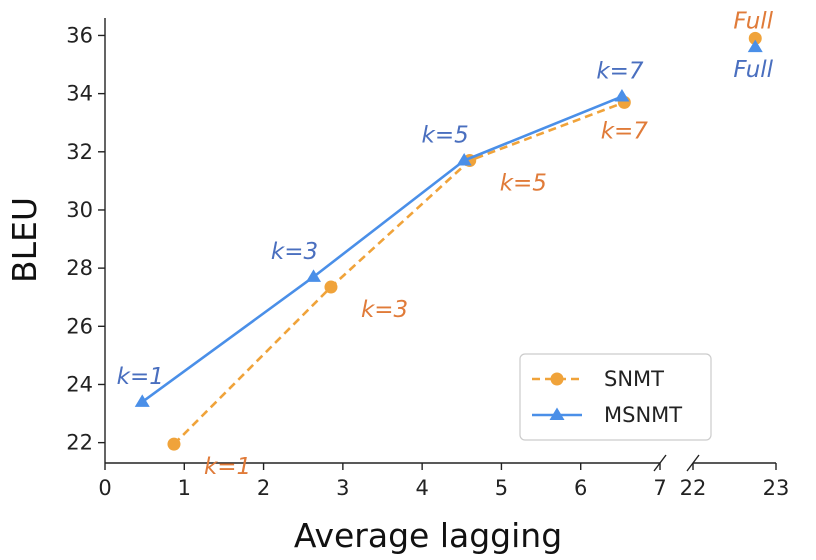  I want to click on data-label-msnmt: k=1, so click(140, 377).